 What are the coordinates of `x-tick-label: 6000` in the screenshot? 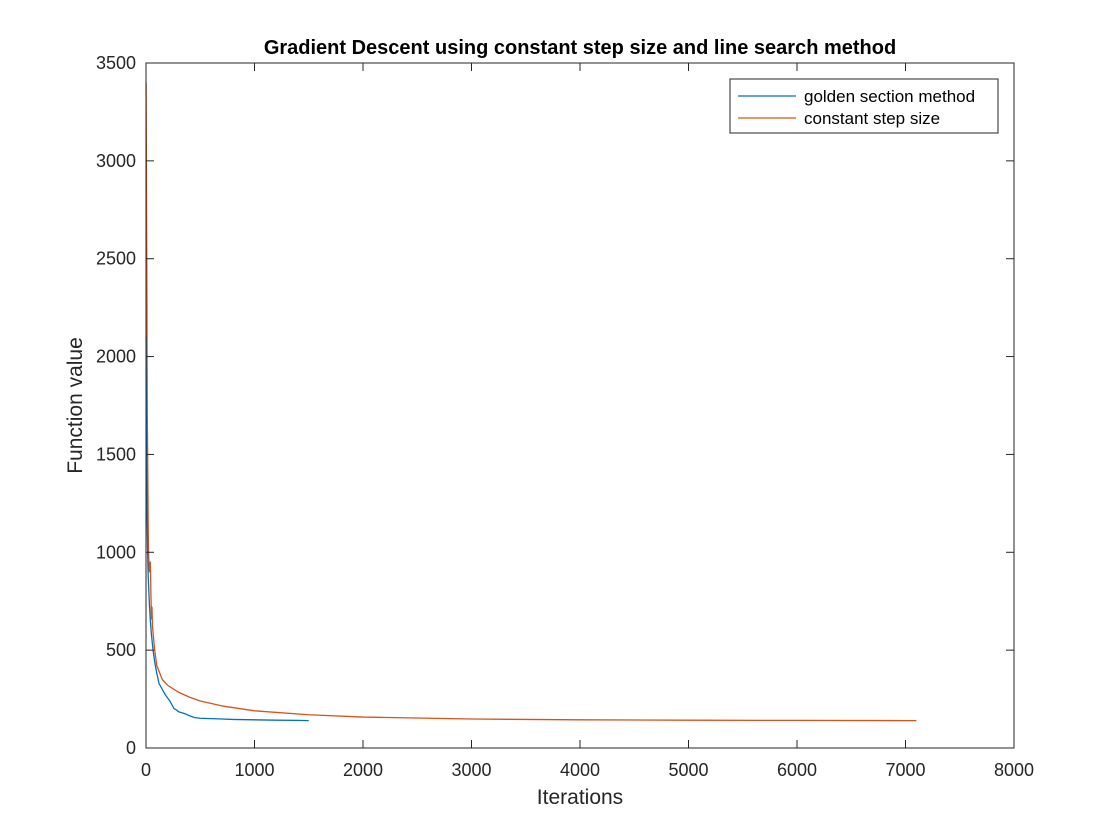 It's located at (797, 770).